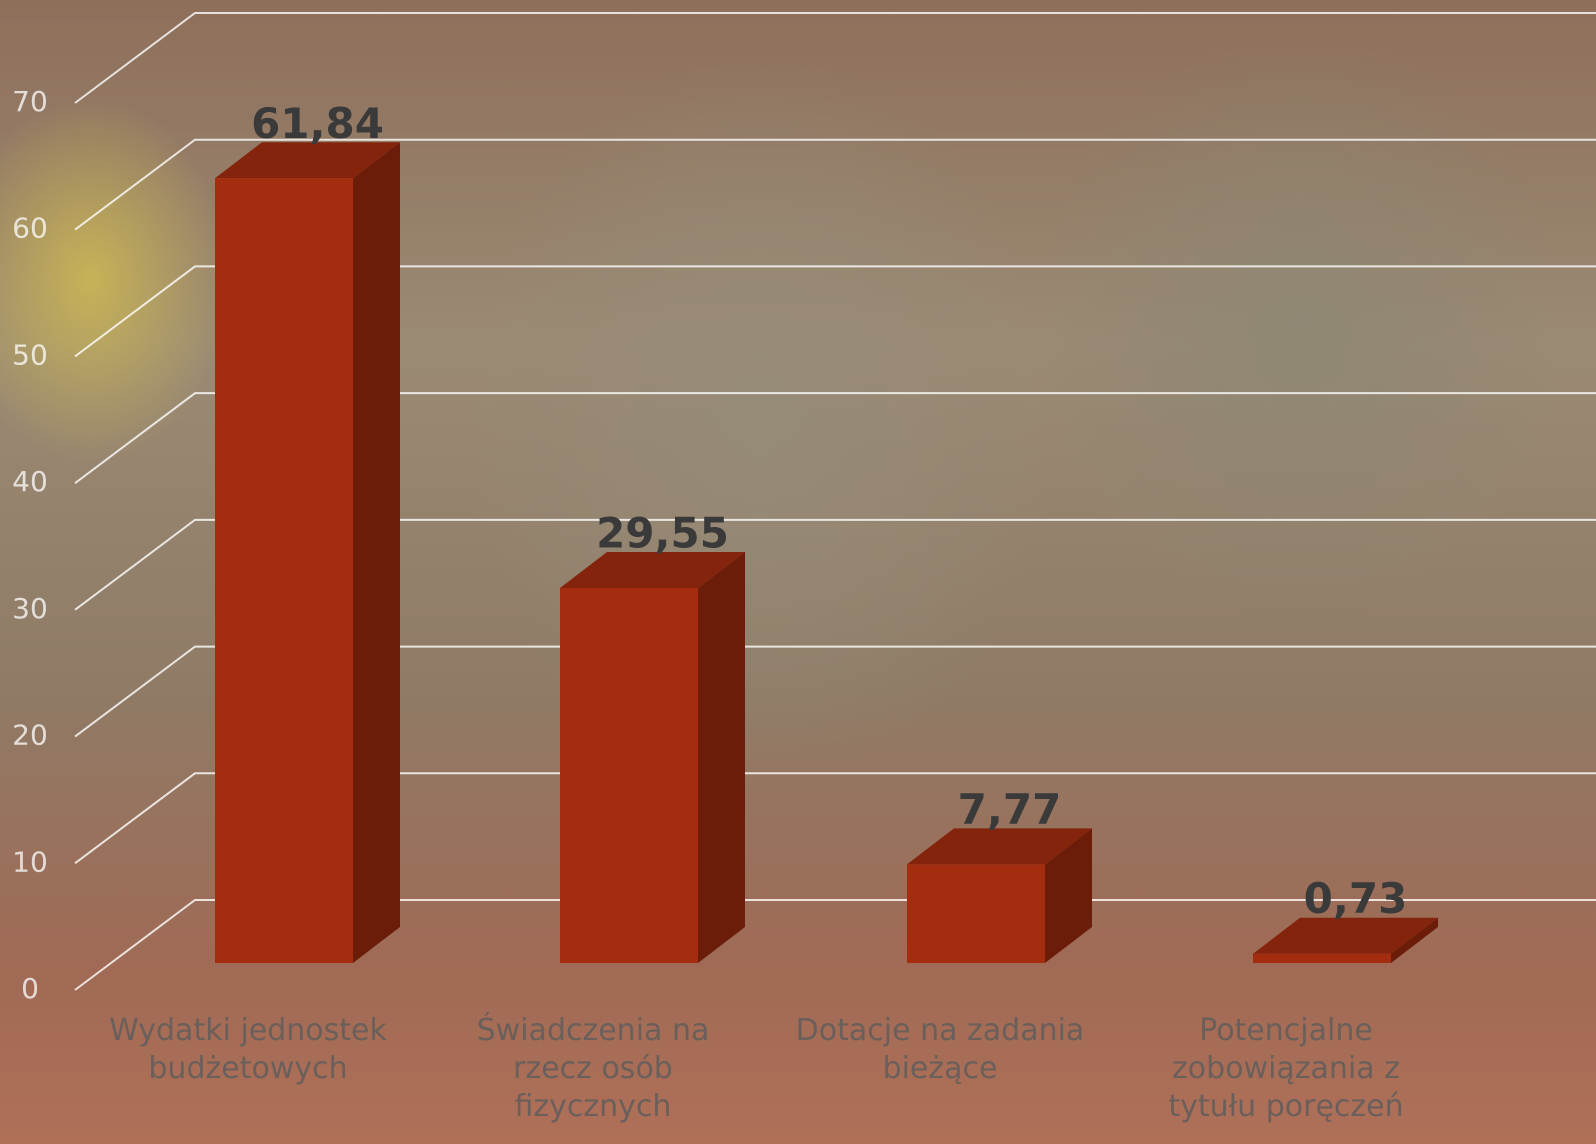  I want to click on value-label: 0,73, so click(1356, 898).